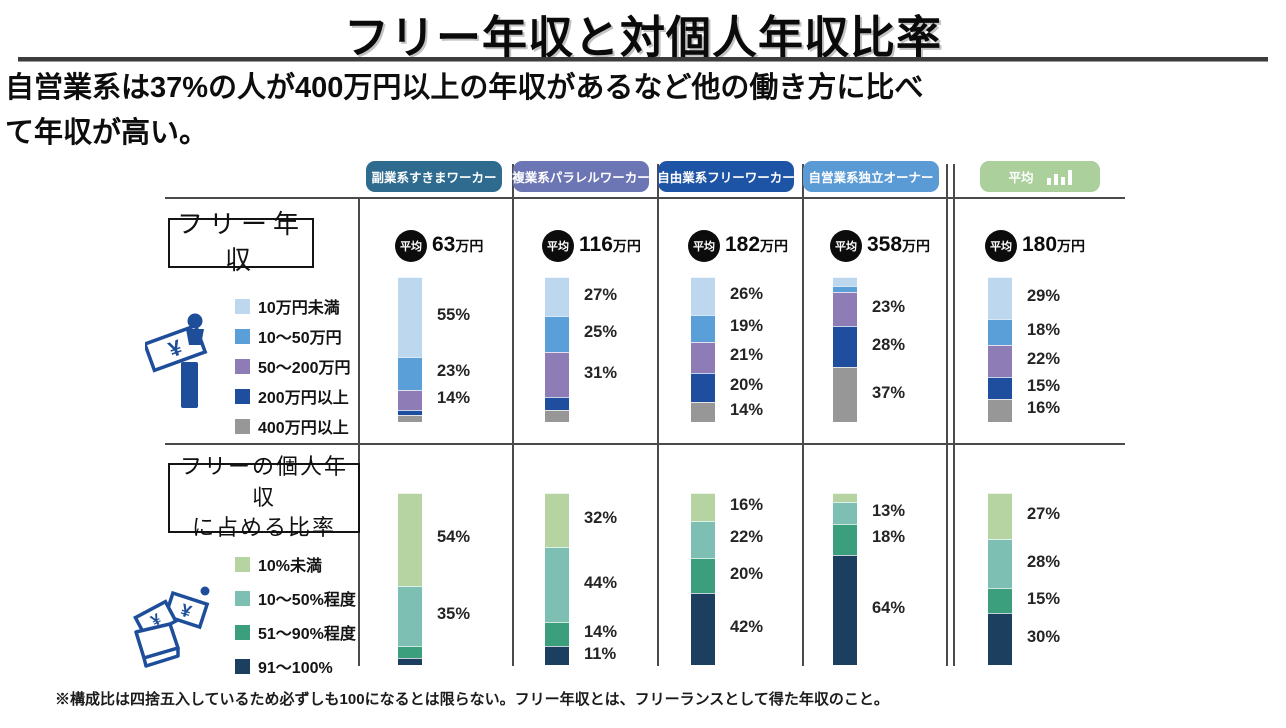  What do you see at coordinates (643, 59) in the screenshot?
I see `title-underline` at bounding box center [643, 59].